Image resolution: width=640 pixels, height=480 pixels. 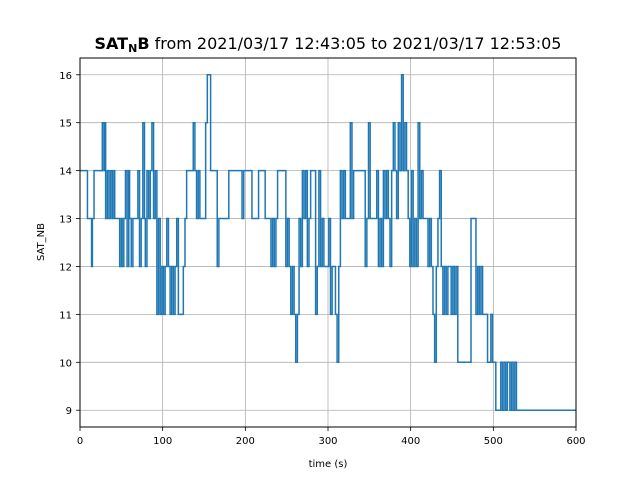 What do you see at coordinates (65, 220) in the screenshot?
I see `y-tick-label: 13` at bounding box center [65, 220].